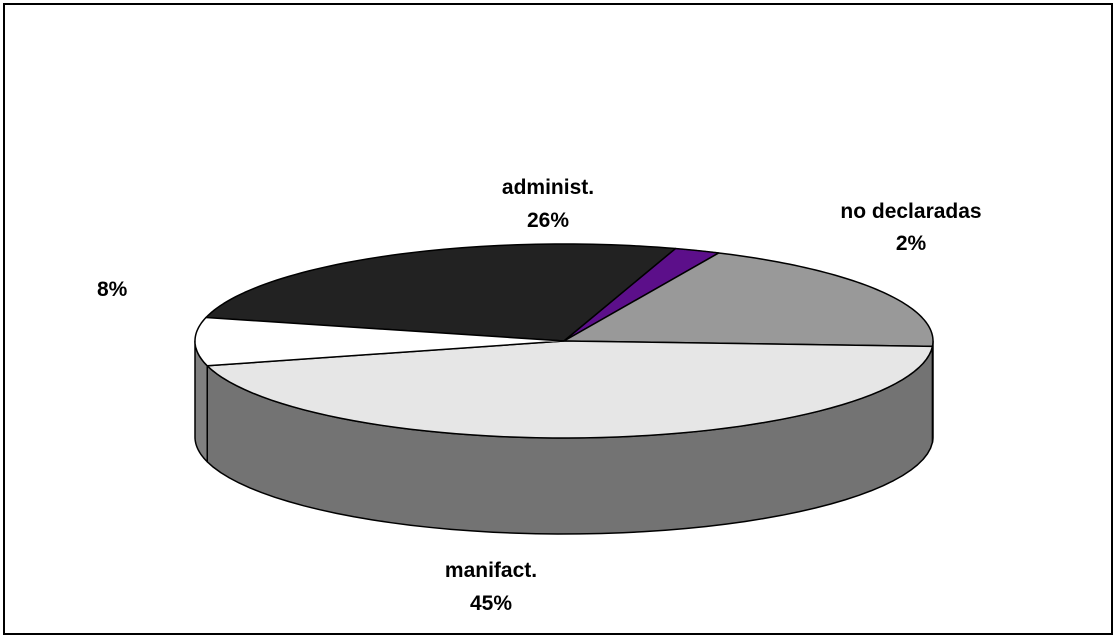 The image size is (1119, 640). I want to click on label-manifact-name: manifact., so click(491, 570).